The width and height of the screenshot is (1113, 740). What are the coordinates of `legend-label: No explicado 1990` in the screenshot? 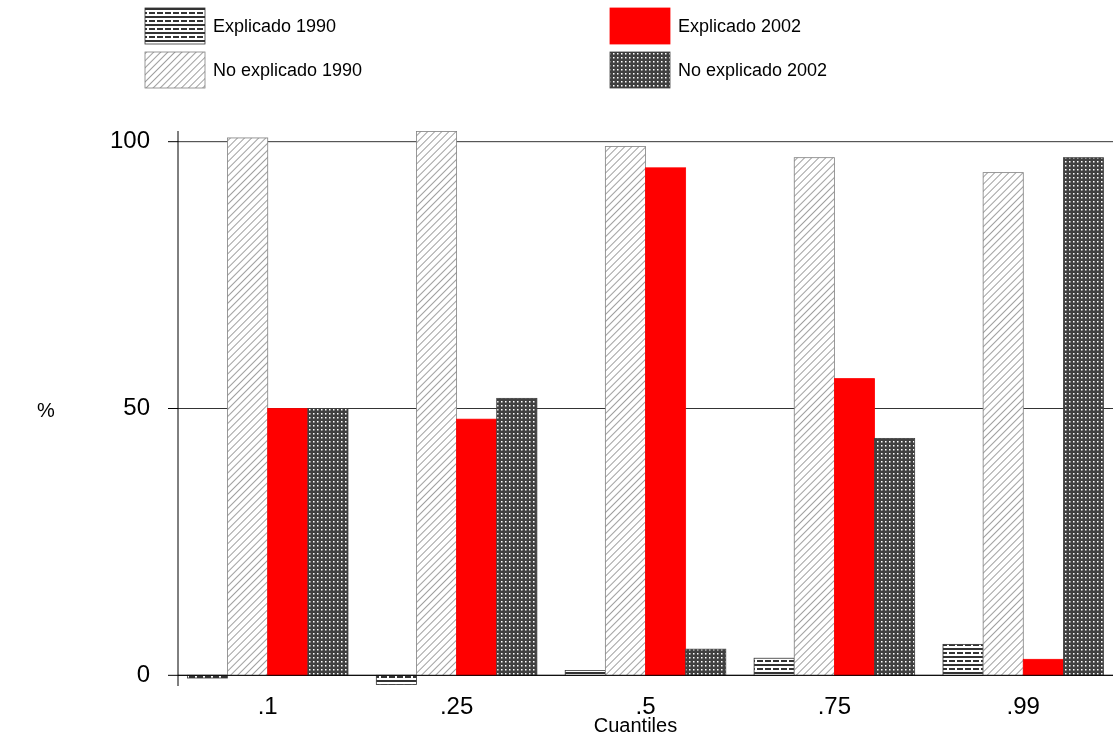 It's located at (288, 70).